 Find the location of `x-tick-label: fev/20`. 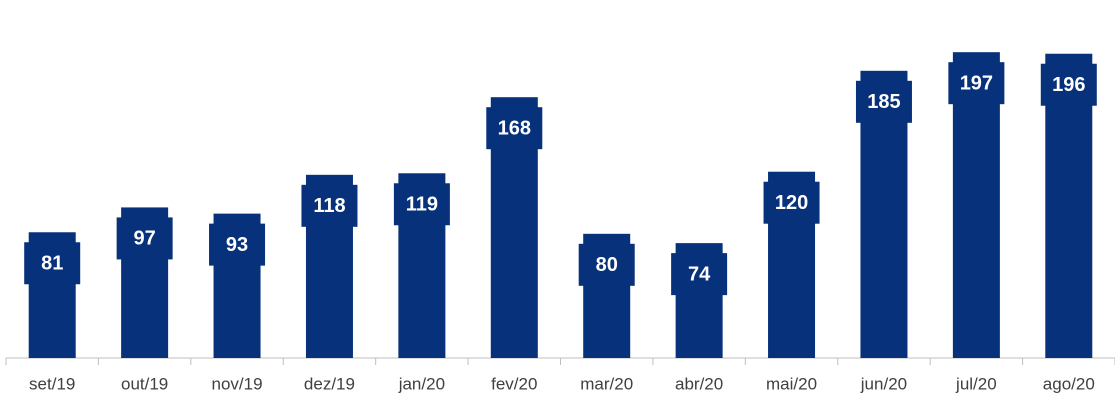

x-tick-label: fev/20 is located at coordinates (514, 383).